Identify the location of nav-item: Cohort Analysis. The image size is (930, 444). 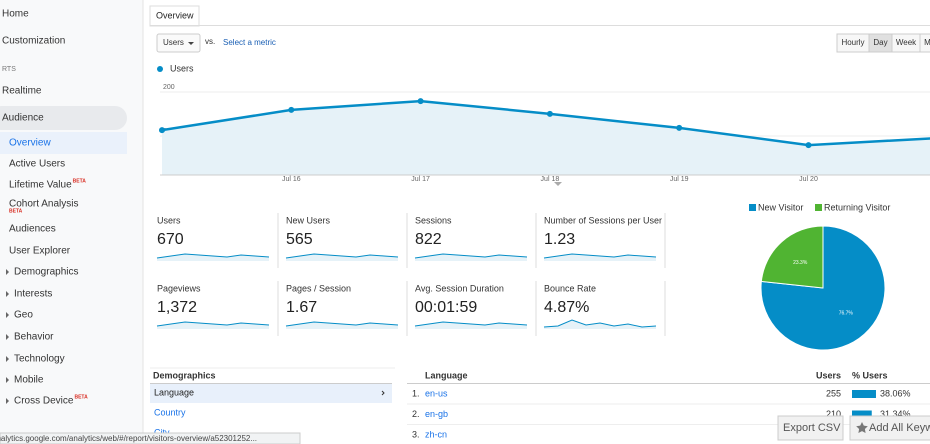
(43, 204).